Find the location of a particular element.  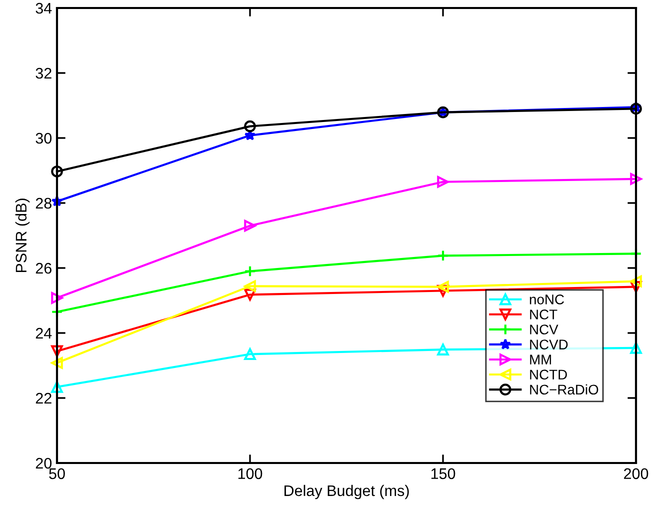

y-tick-label: 30 is located at coordinates (44, 138).